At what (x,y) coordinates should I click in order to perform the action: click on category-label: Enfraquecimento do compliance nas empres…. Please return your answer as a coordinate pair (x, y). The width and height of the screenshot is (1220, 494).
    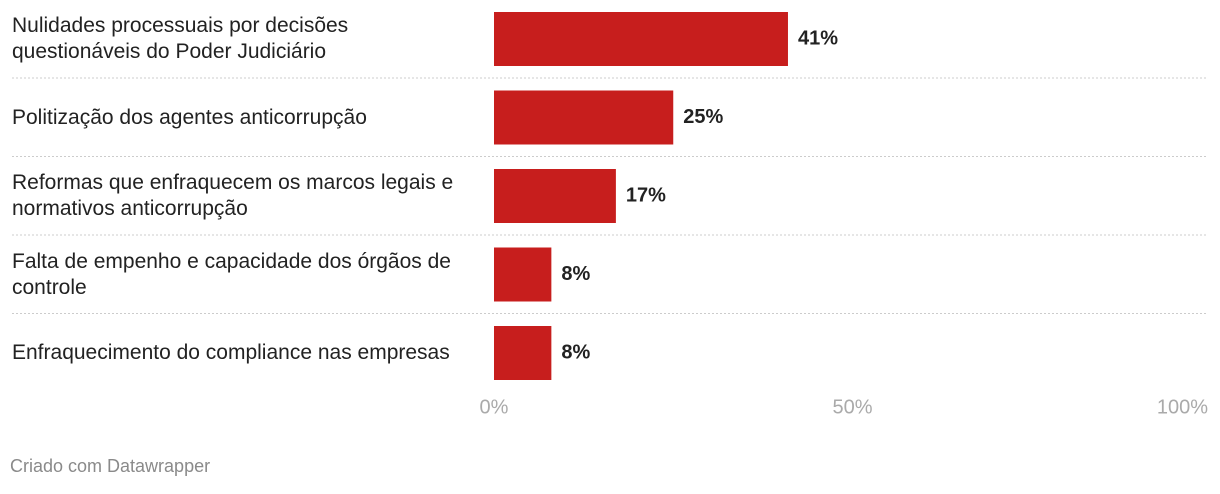
    Looking at the image, I should click on (231, 352).